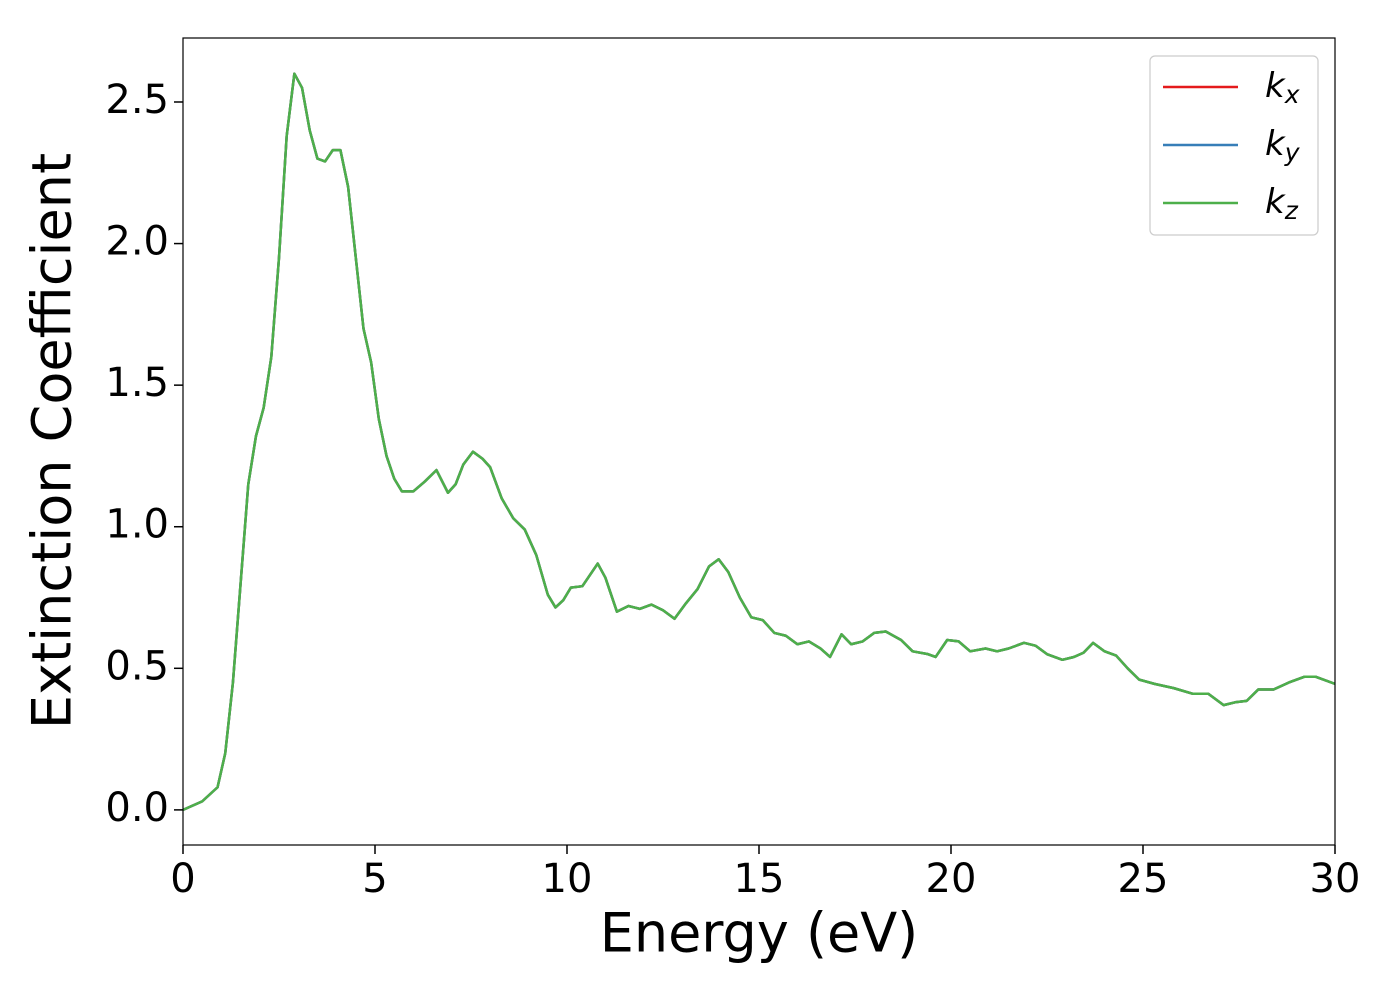  I want to click on x-axis-label: Energy (eV), so click(759, 933).